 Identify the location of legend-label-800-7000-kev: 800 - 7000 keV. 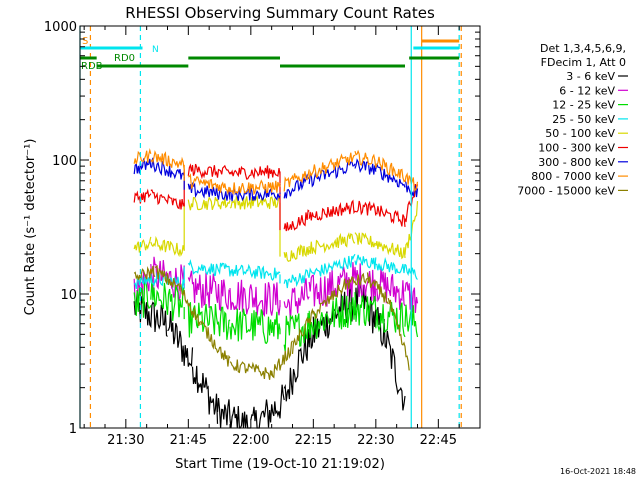
(573, 176).